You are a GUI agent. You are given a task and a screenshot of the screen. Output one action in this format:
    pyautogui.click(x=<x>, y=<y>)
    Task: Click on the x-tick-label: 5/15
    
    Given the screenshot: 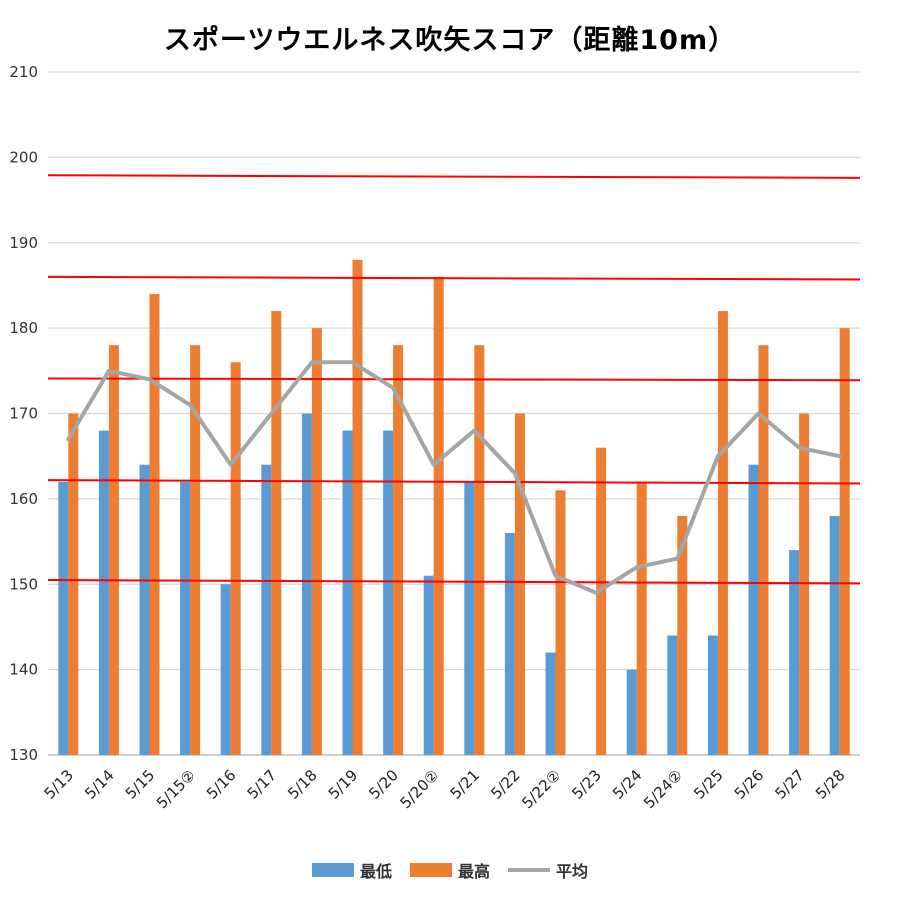 What is the action you would take?
    pyautogui.click(x=140, y=784)
    